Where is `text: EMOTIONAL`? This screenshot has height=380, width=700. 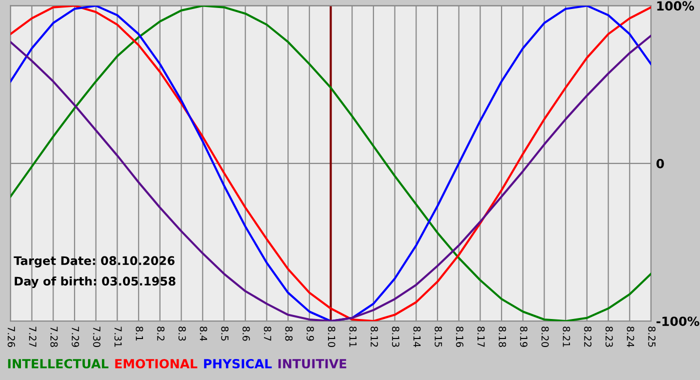 text: EMOTIONAL is located at coordinates (156, 363).